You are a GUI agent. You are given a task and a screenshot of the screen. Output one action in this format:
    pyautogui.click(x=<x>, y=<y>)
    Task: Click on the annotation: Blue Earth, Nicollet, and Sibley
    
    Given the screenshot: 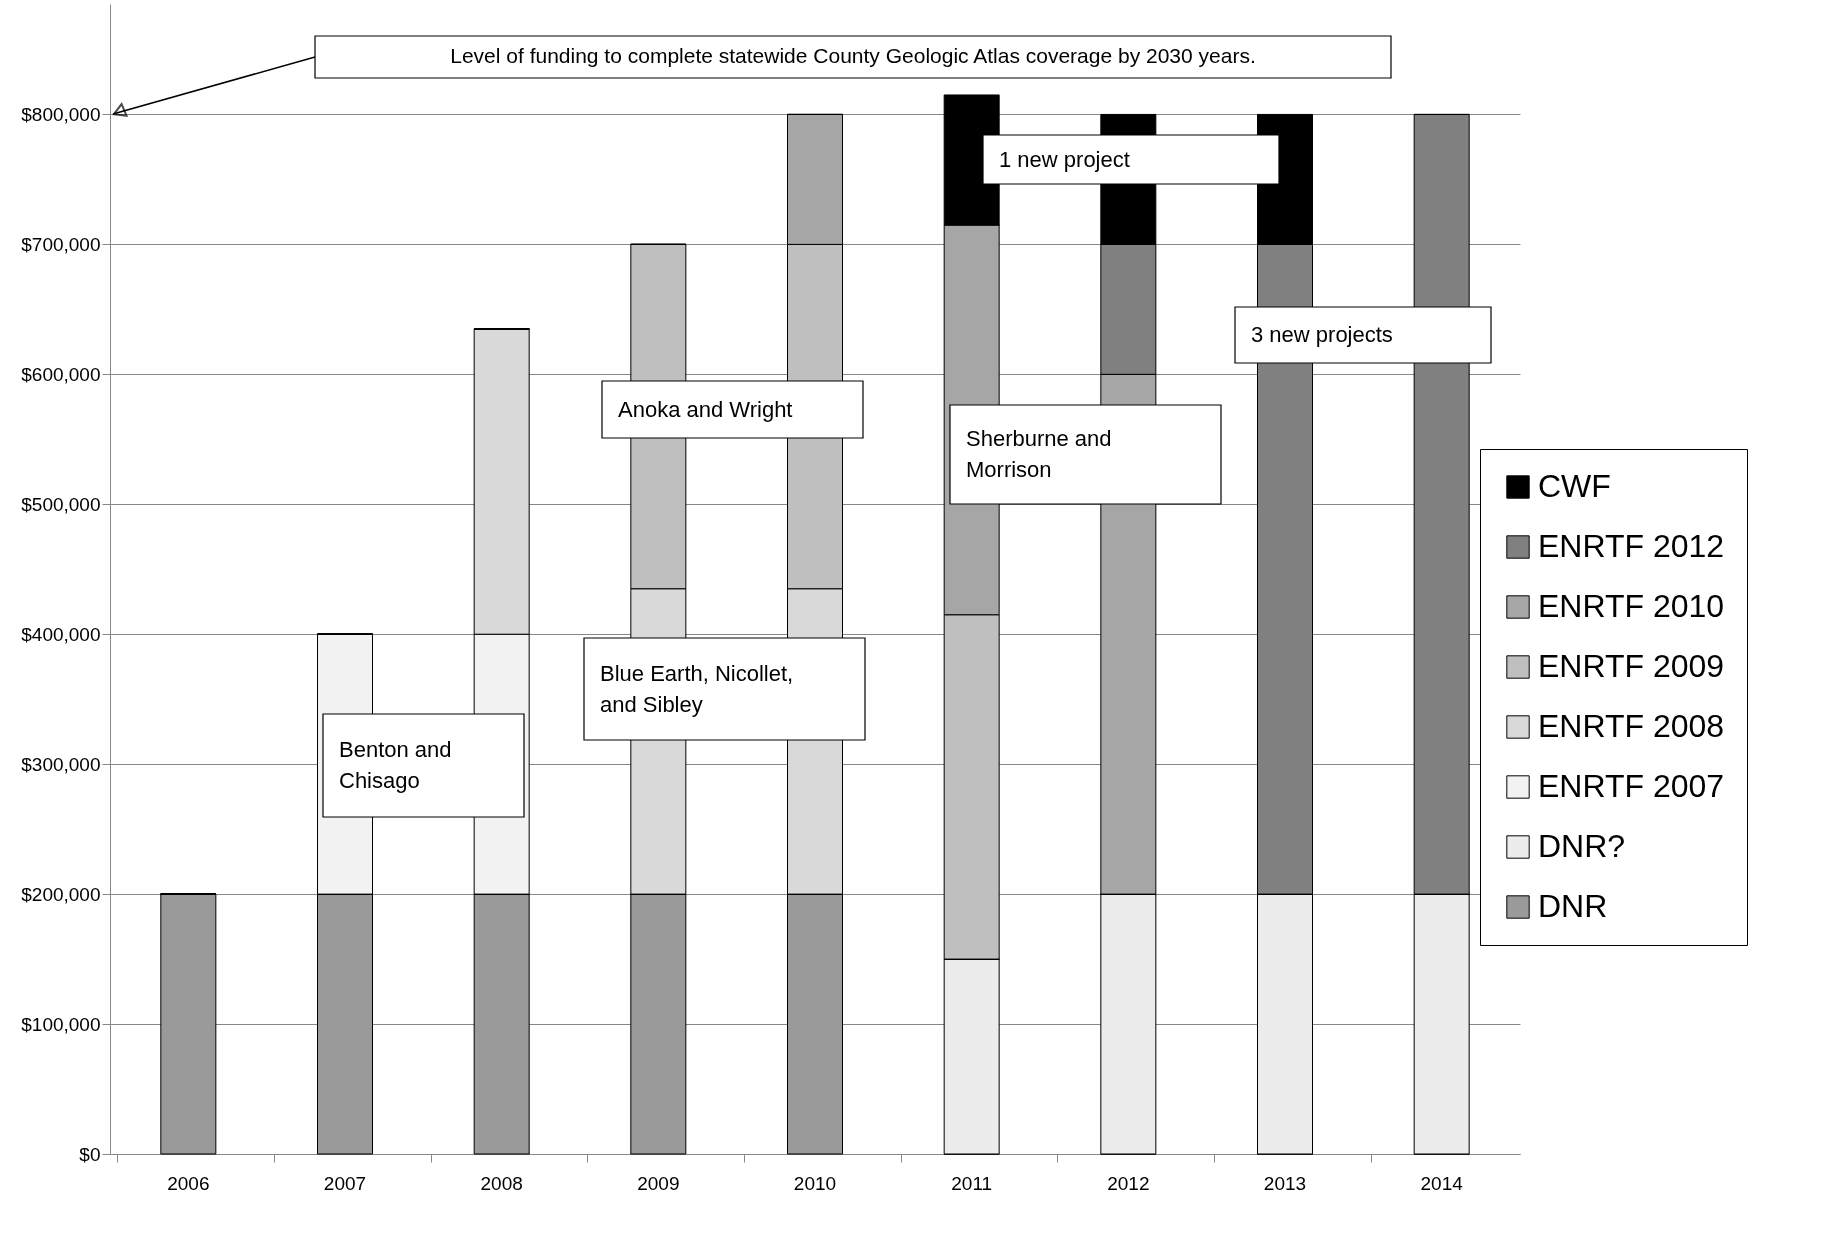 What is the action you would take?
    pyautogui.click(x=697, y=688)
    